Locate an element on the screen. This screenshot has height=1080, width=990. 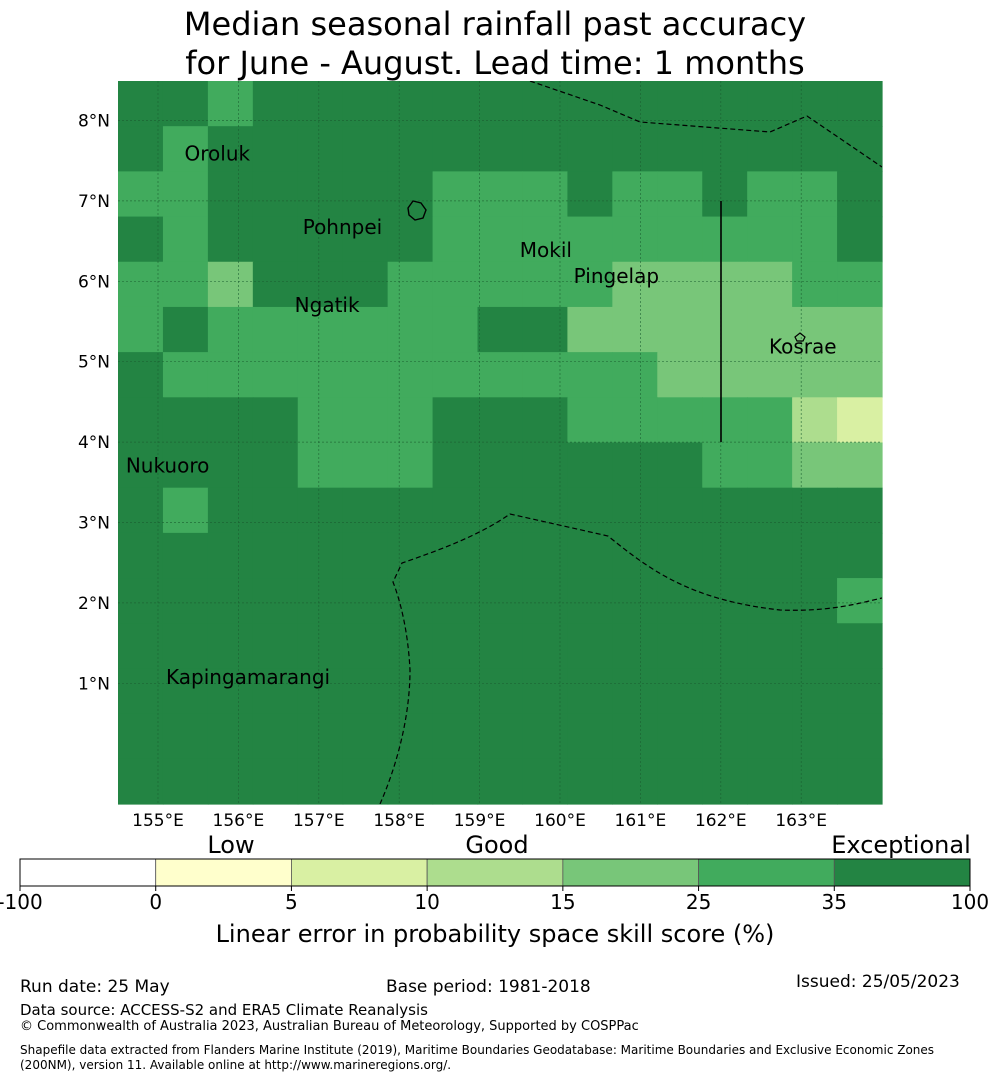
latitude-tick-label: 3°N is located at coordinates (94, 524).